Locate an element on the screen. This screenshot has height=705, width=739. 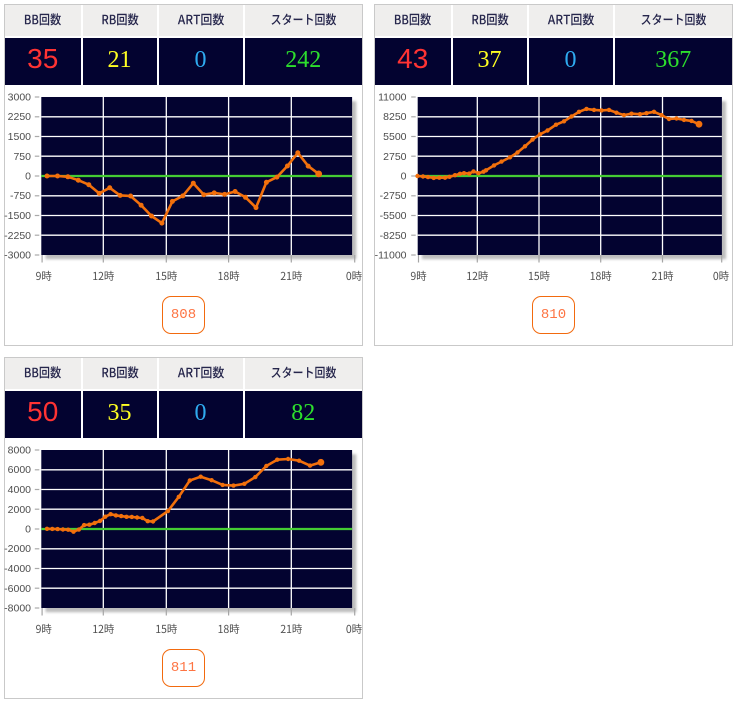
svg-text: 11000 is located at coordinates (392, 98).